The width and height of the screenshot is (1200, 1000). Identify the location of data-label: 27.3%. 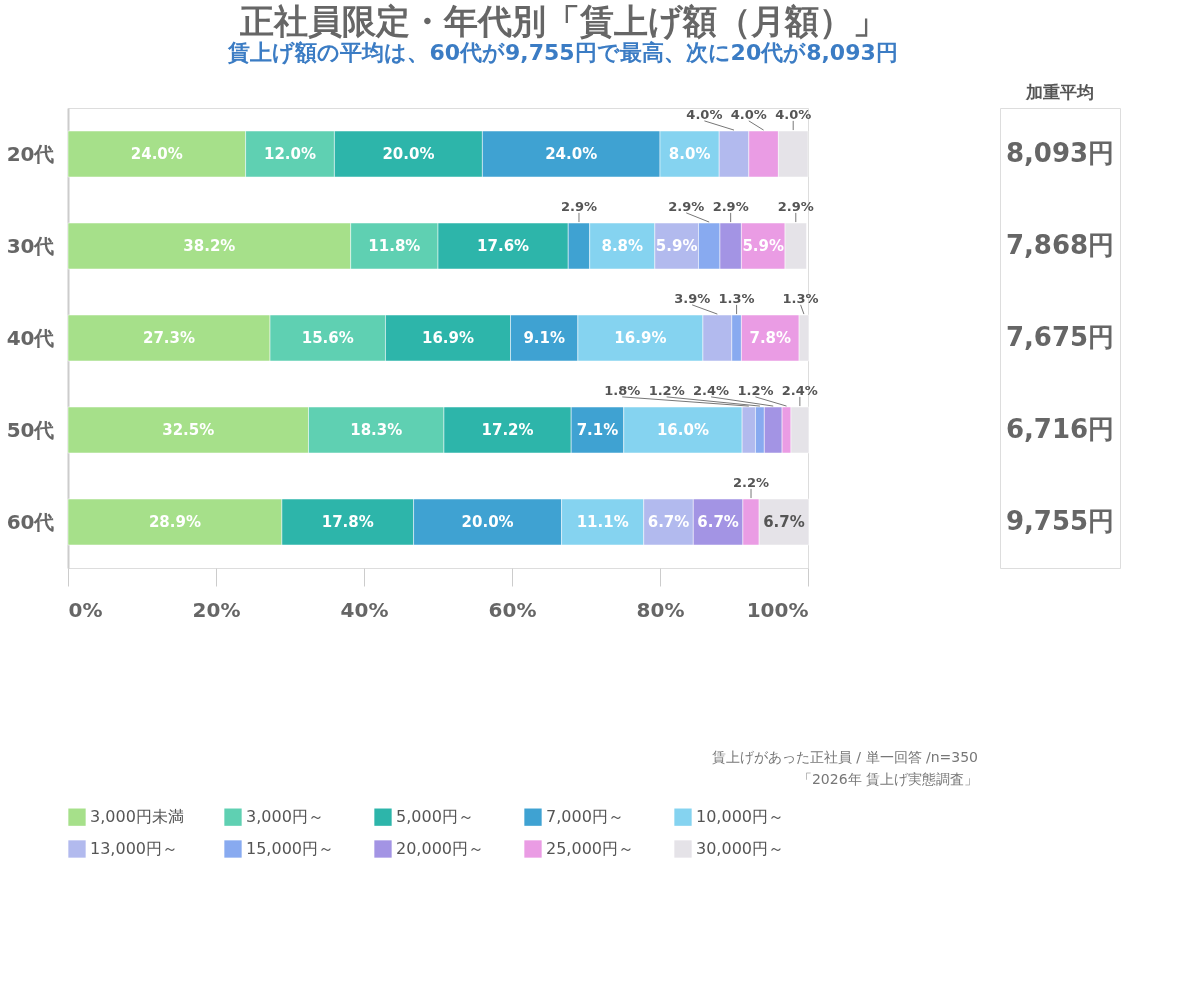
(169, 338).